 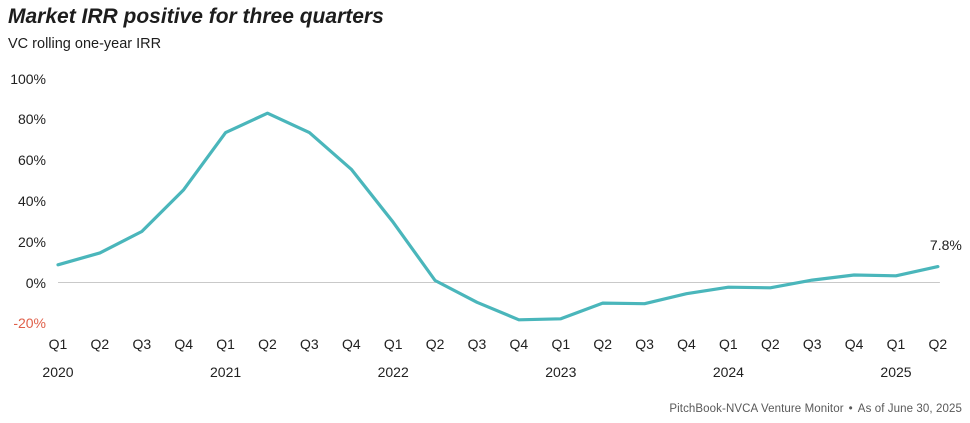 What do you see at coordinates (728, 372) in the screenshot?
I see `x-year-label: 2024` at bounding box center [728, 372].